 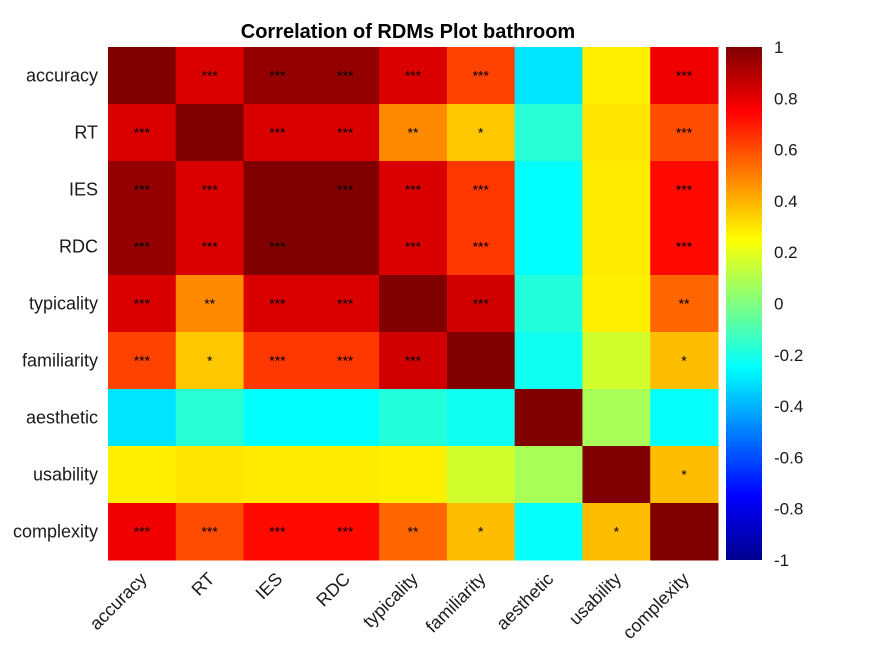 I want to click on y-tick-label: RT, so click(x=86, y=133).